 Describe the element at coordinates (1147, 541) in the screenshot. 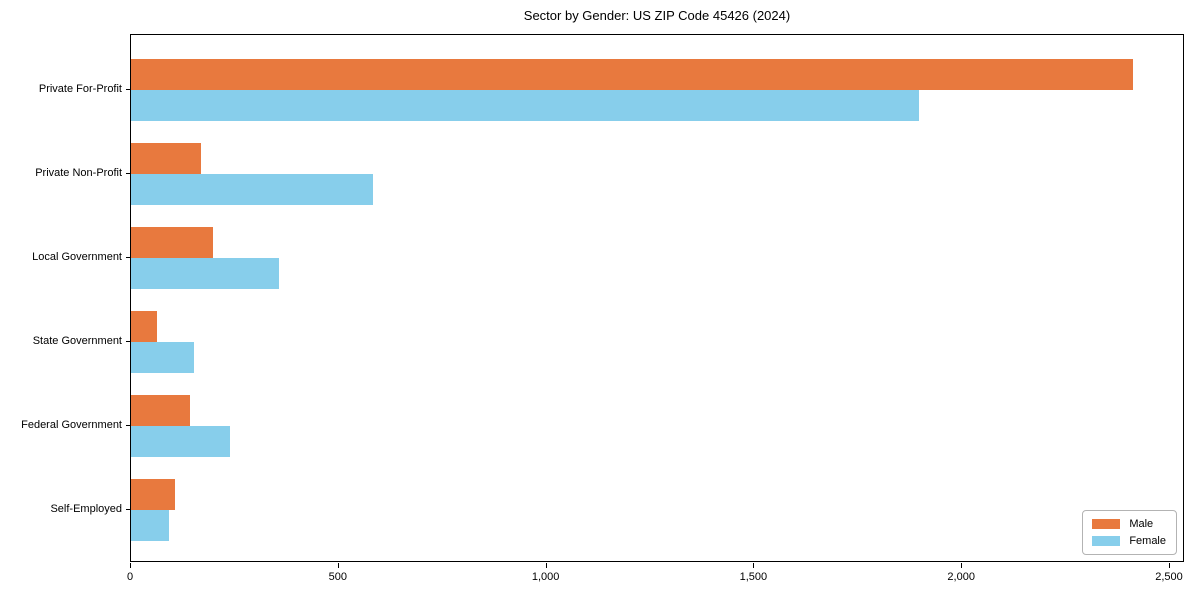

I see `legend-label-female: Female` at that location.